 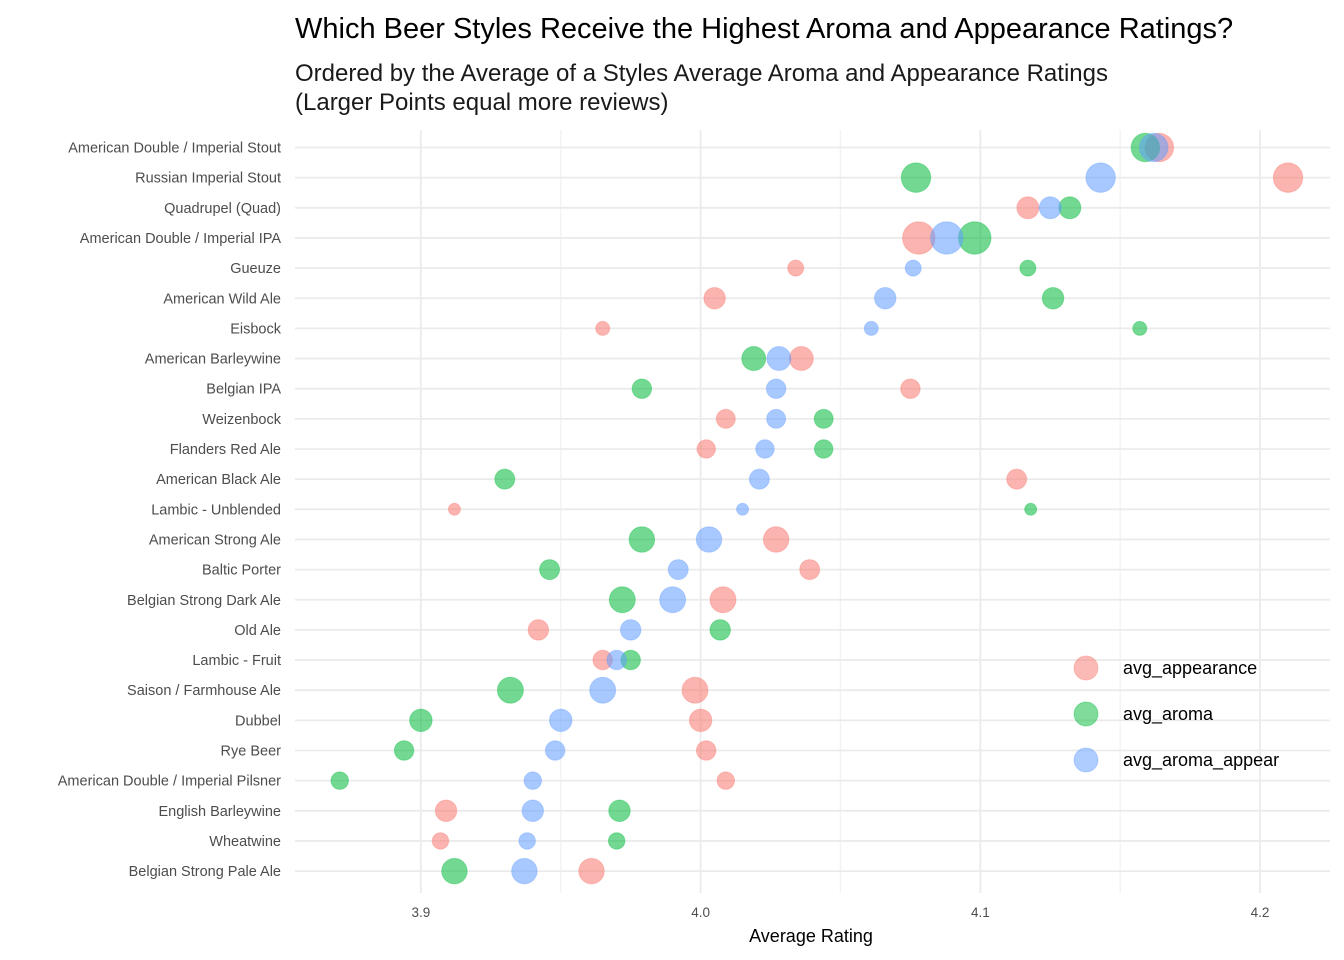 I want to click on y-tick-label: American Double / Imperial IPA, so click(x=181, y=239).